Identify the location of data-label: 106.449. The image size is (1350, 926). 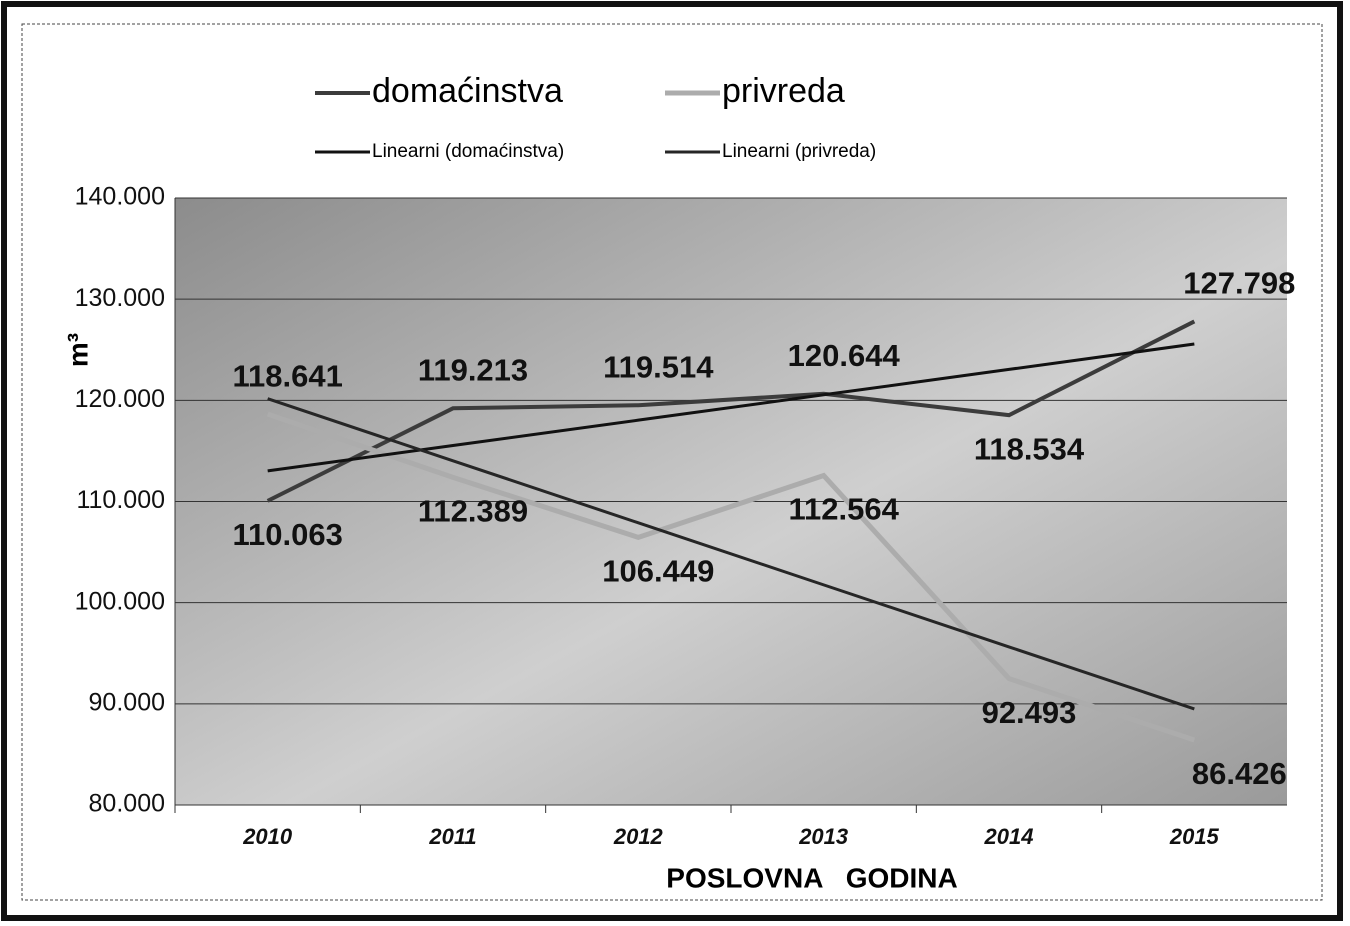
(658, 571).